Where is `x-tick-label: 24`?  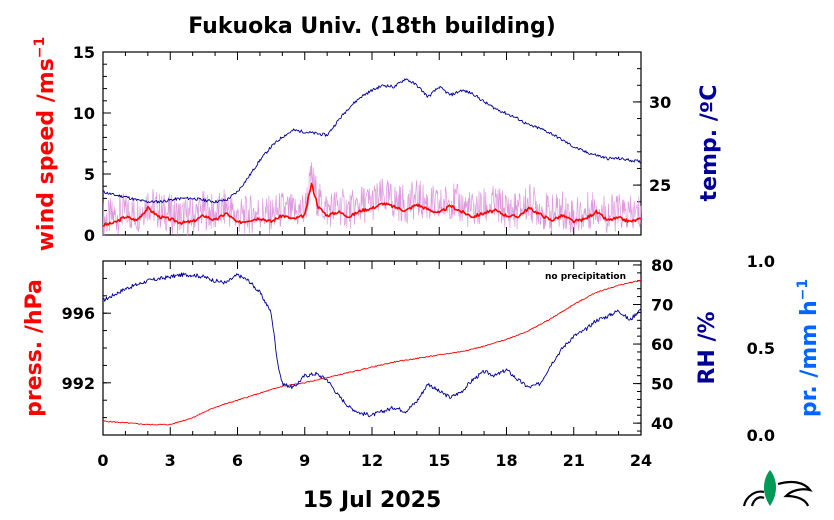 x-tick-label: 24 is located at coordinates (641, 460).